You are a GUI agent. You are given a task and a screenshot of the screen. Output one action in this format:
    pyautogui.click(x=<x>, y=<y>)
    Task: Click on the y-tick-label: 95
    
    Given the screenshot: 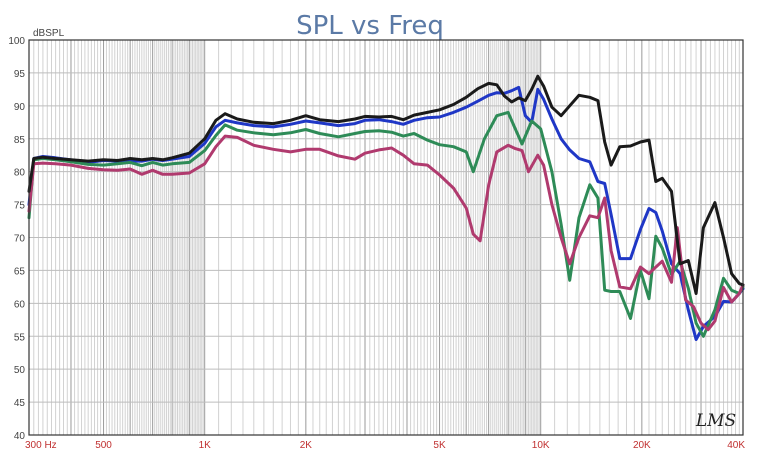 What is the action you would take?
    pyautogui.click(x=20, y=74)
    